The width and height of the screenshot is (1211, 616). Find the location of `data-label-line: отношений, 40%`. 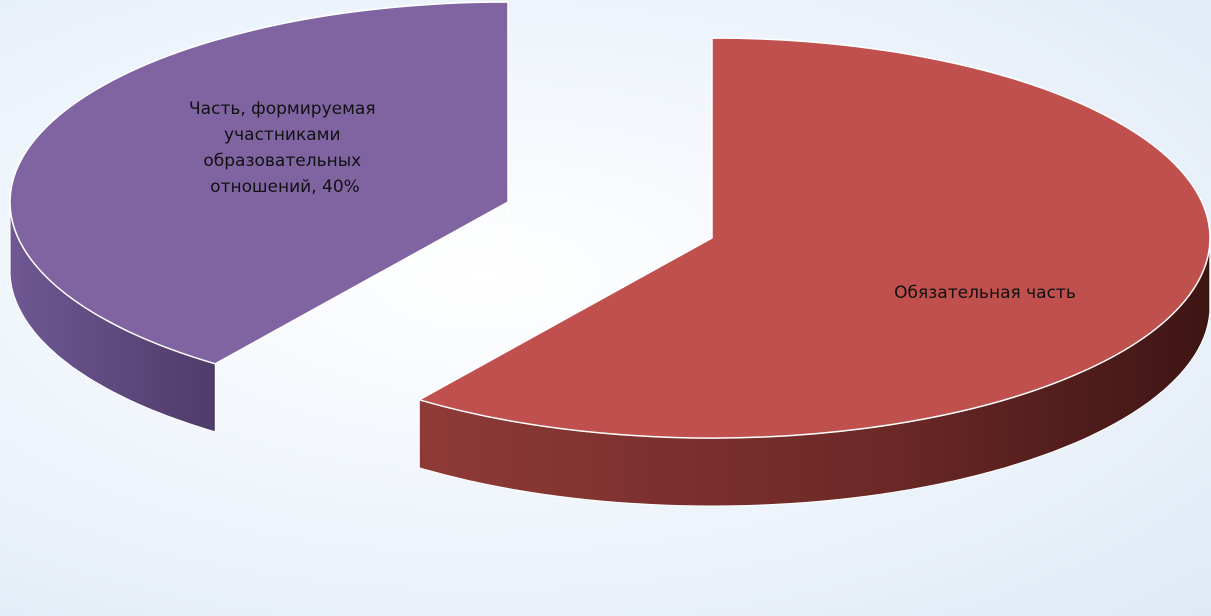

data-label-line: отношений, 40% is located at coordinates (285, 187).